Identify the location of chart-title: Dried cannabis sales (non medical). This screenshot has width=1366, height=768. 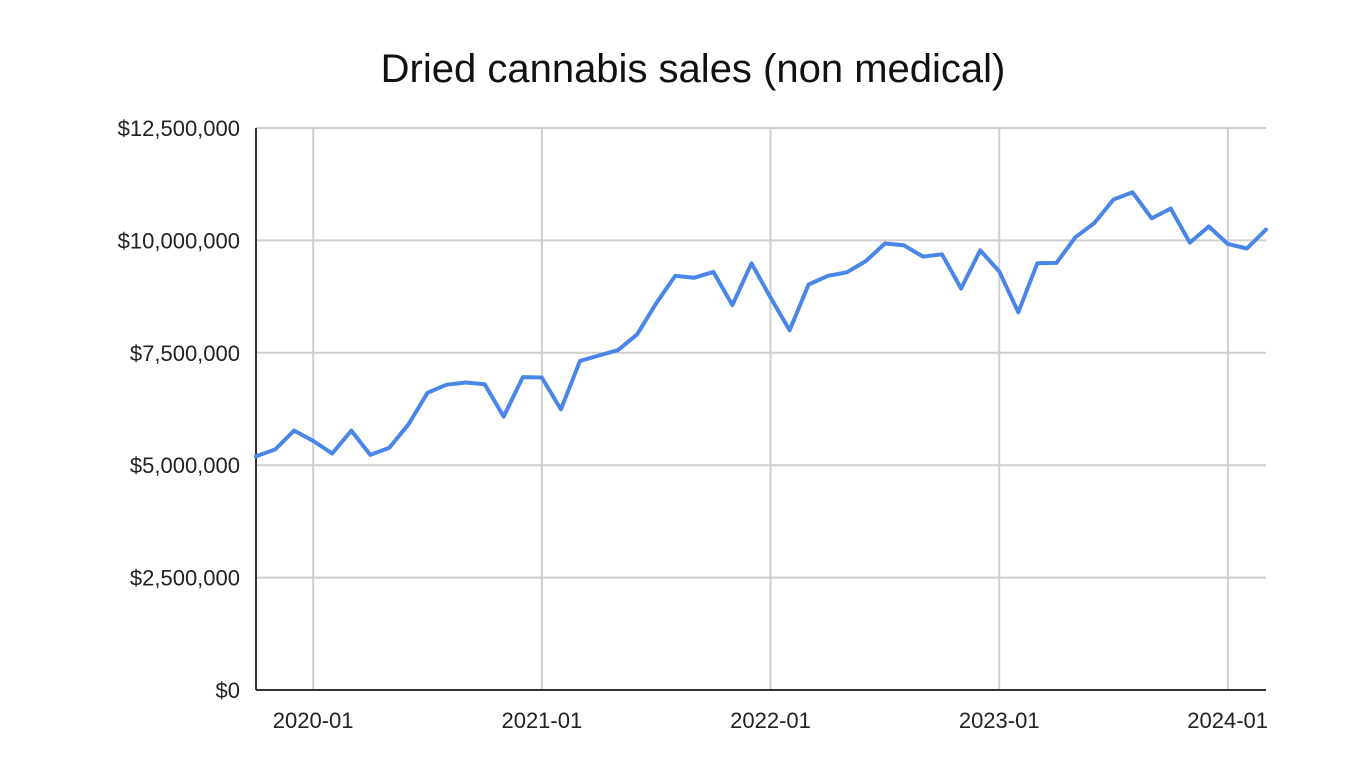
(693, 69).